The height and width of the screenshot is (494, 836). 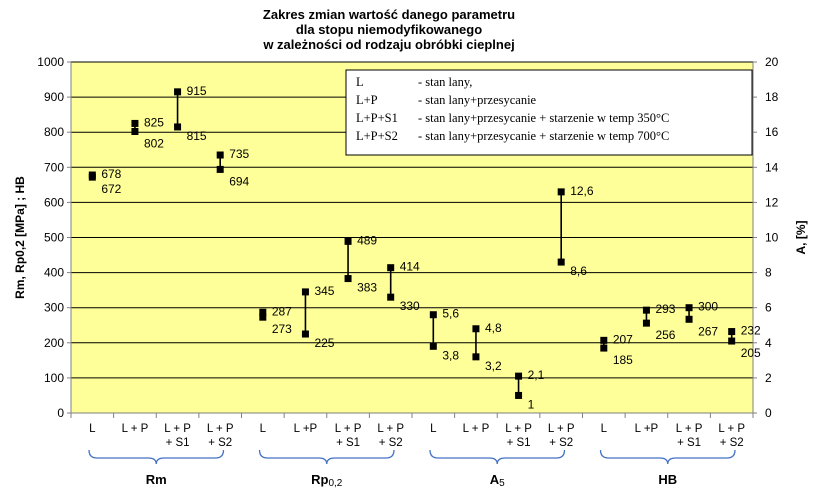 I want to click on legend-key: L+P, so click(x=367, y=100).